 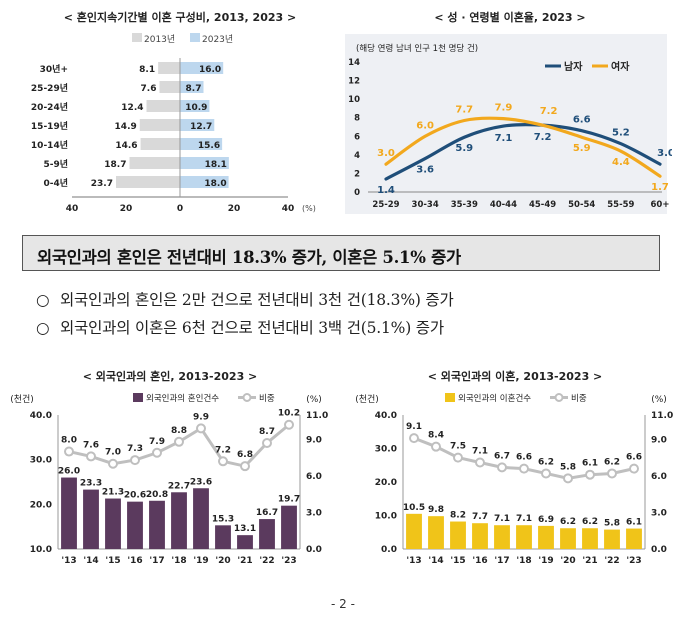 I want to click on value-label-2023: 18.0, so click(x=215, y=184).